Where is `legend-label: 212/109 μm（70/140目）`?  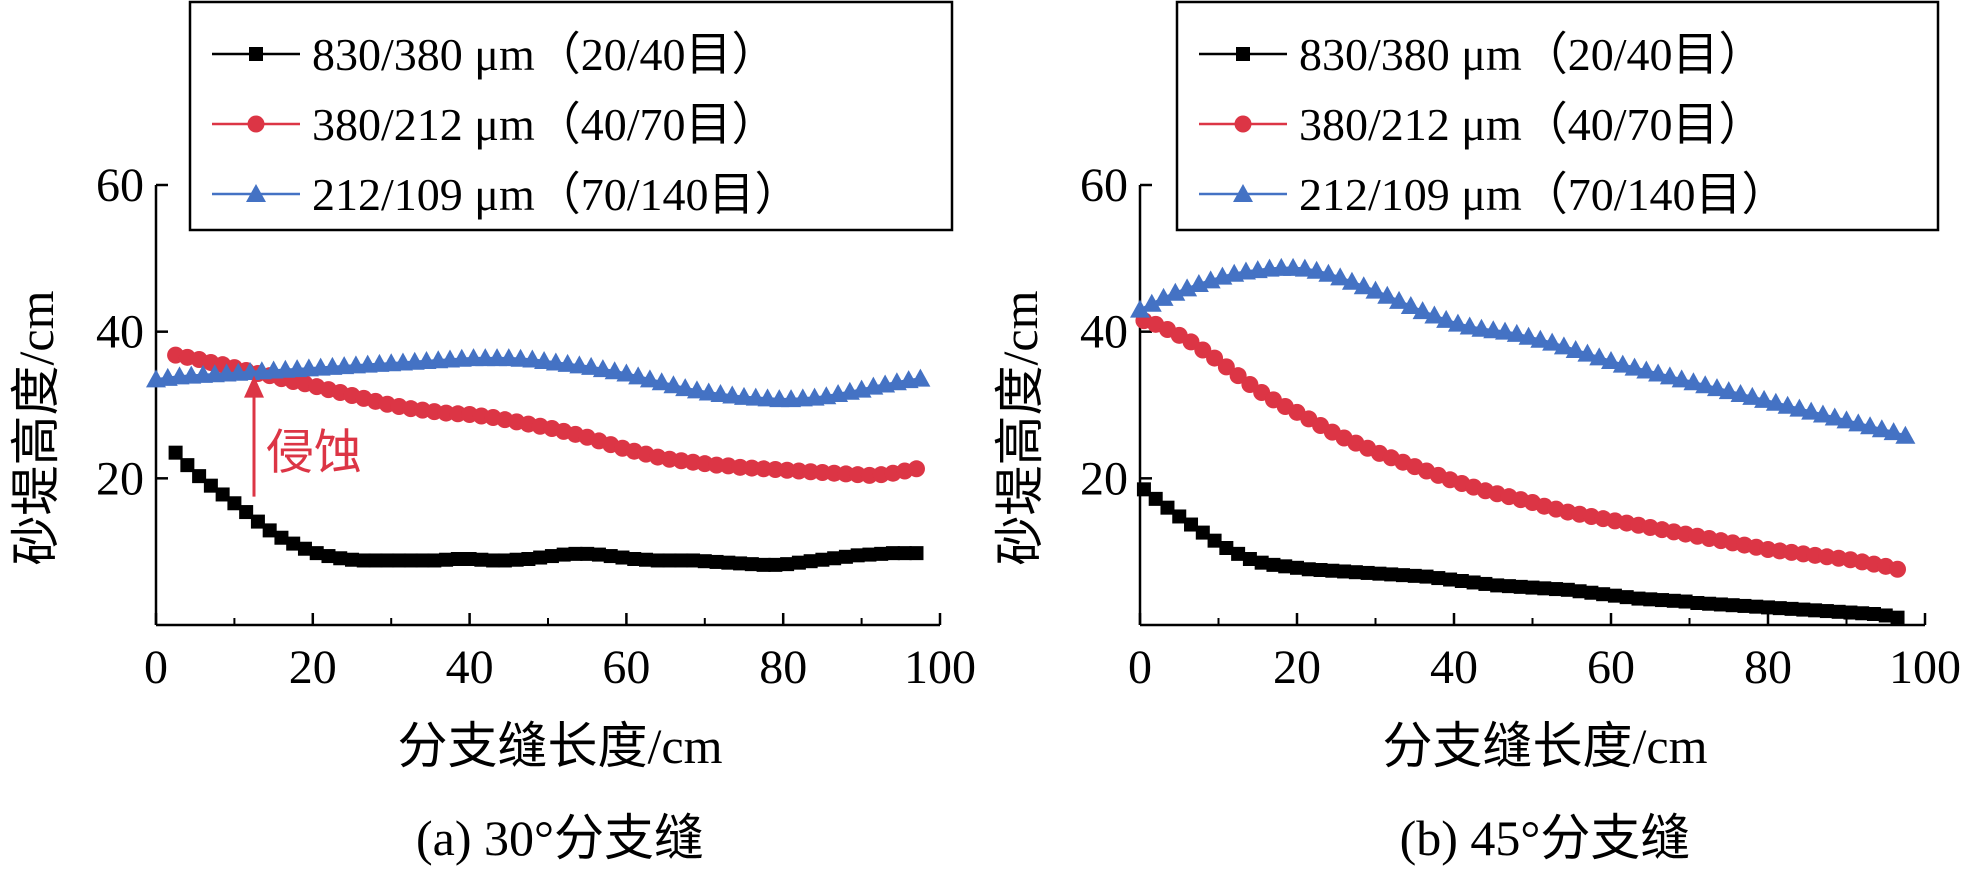 legend-label: 212/109 μm（70/140目） is located at coordinates (1543, 194).